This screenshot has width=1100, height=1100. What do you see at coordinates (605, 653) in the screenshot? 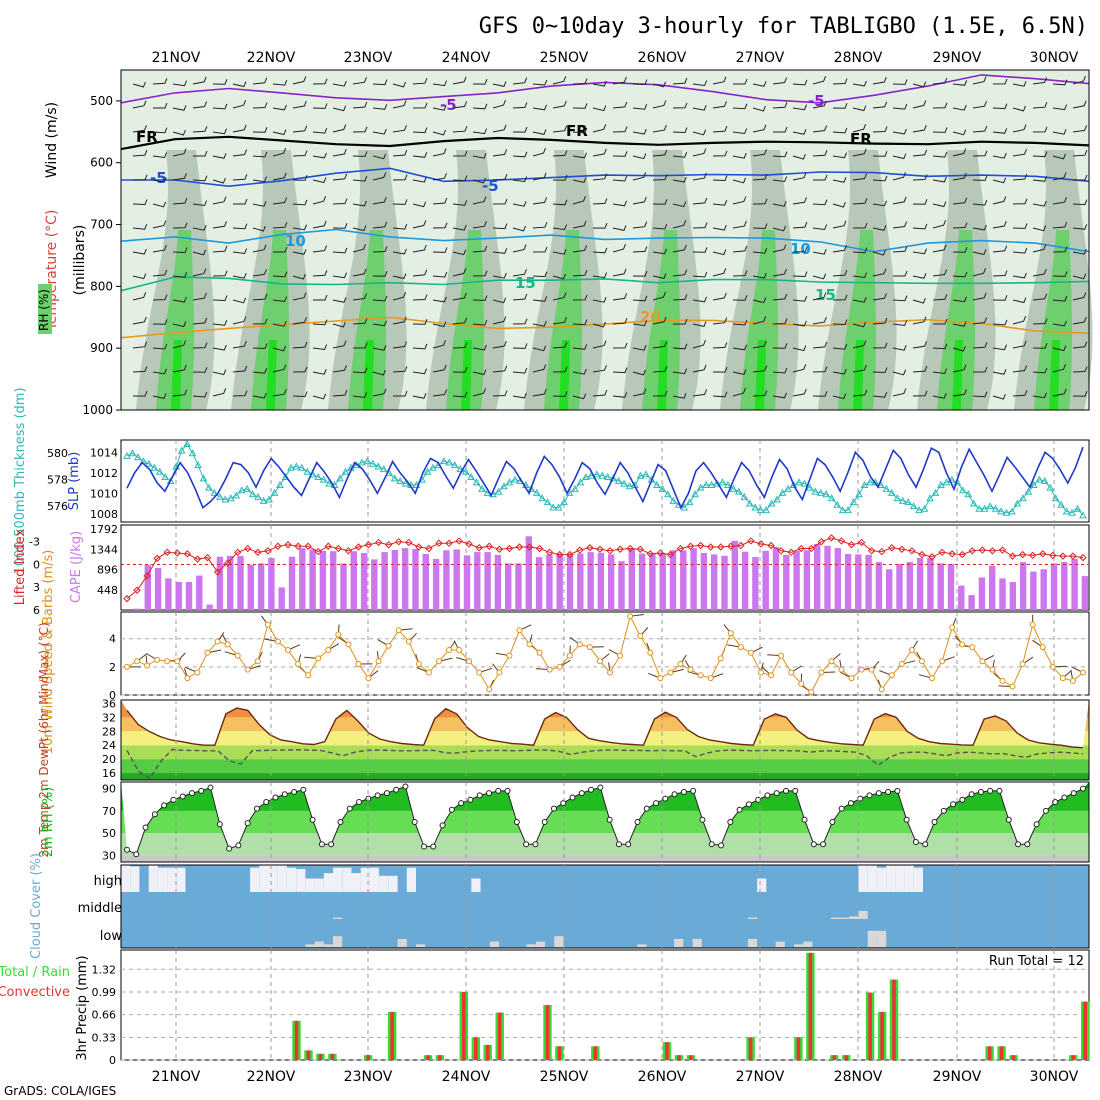
I see `wind-speed-line` at bounding box center [605, 653].